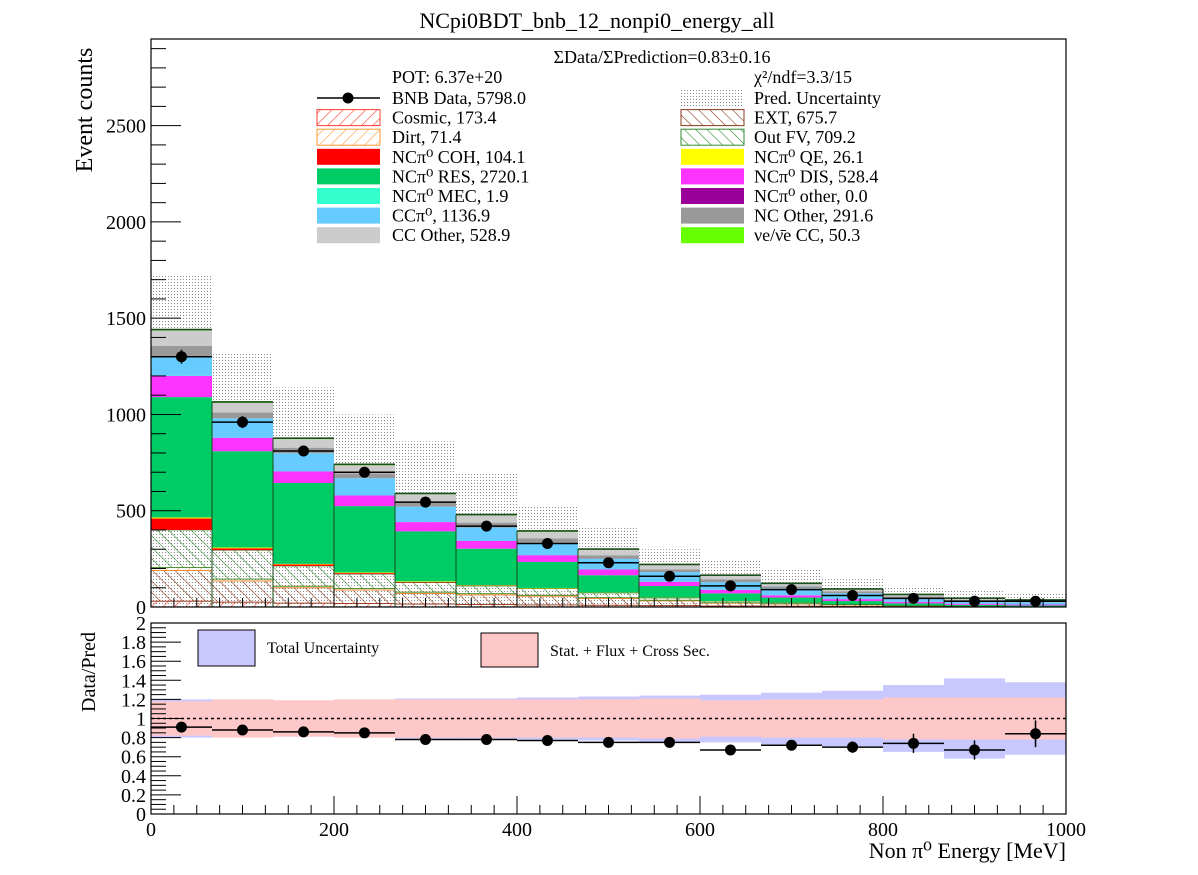  I want to click on ratio-y-tick-label: 0.8, so click(133, 739).